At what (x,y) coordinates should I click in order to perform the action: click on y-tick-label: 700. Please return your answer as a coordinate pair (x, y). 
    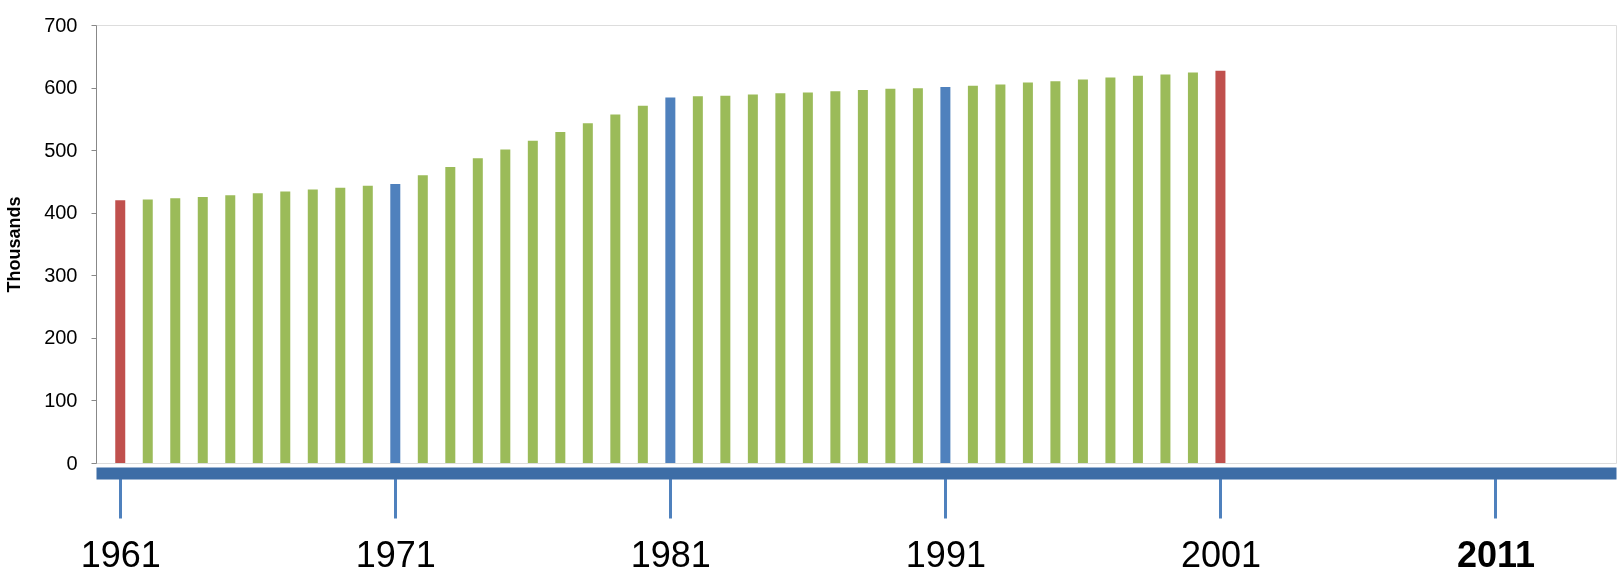
    Looking at the image, I should click on (61, 24).